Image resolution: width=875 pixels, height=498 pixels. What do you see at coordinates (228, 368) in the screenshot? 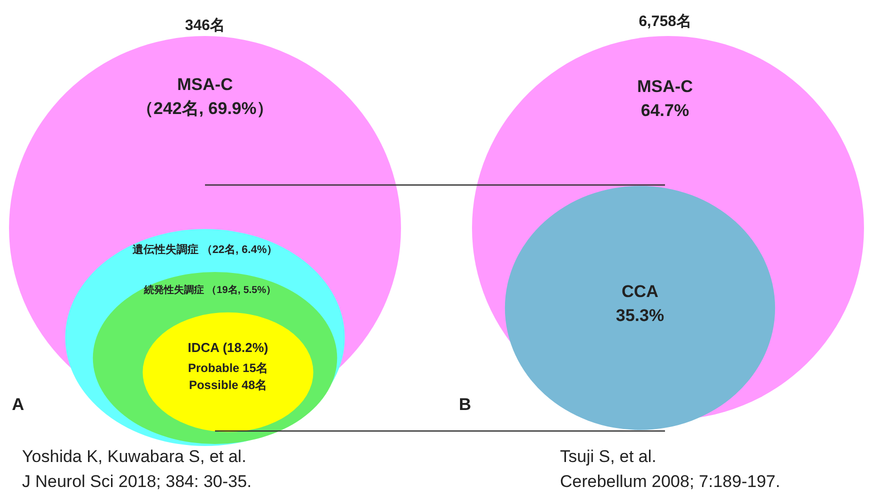
I see `text: Probable 15名` at bounding box center [228, 368].